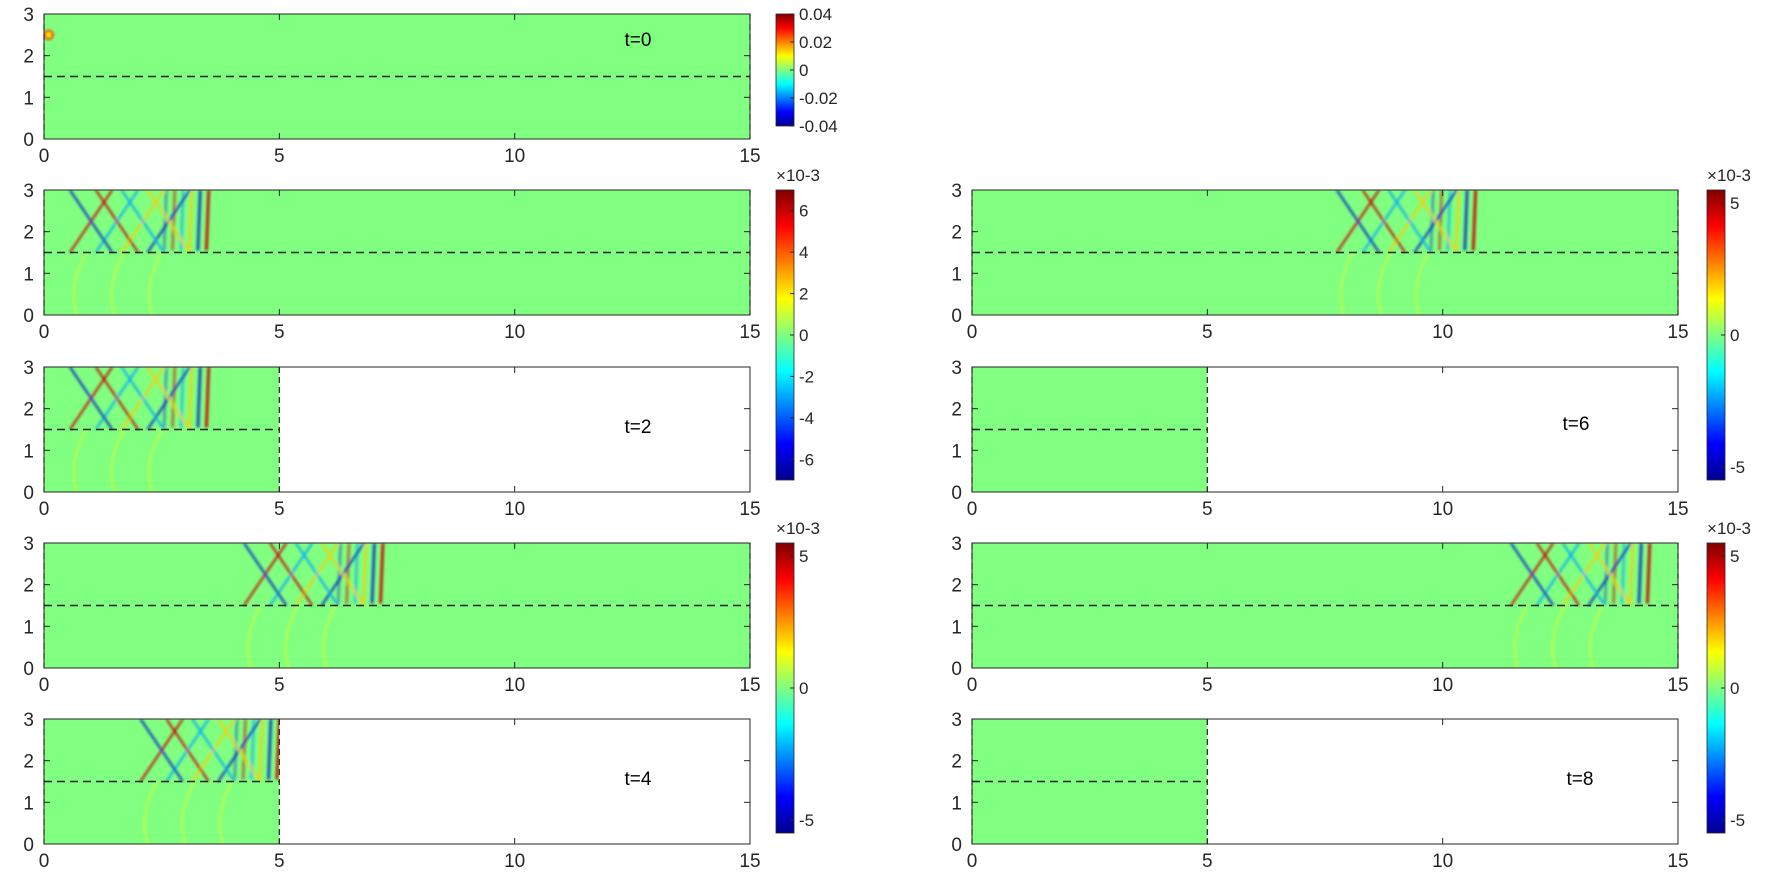 This screenshot has height=882, width=1788. I want to click on colorbar-tick-label: -0.04, so click(818, 126).